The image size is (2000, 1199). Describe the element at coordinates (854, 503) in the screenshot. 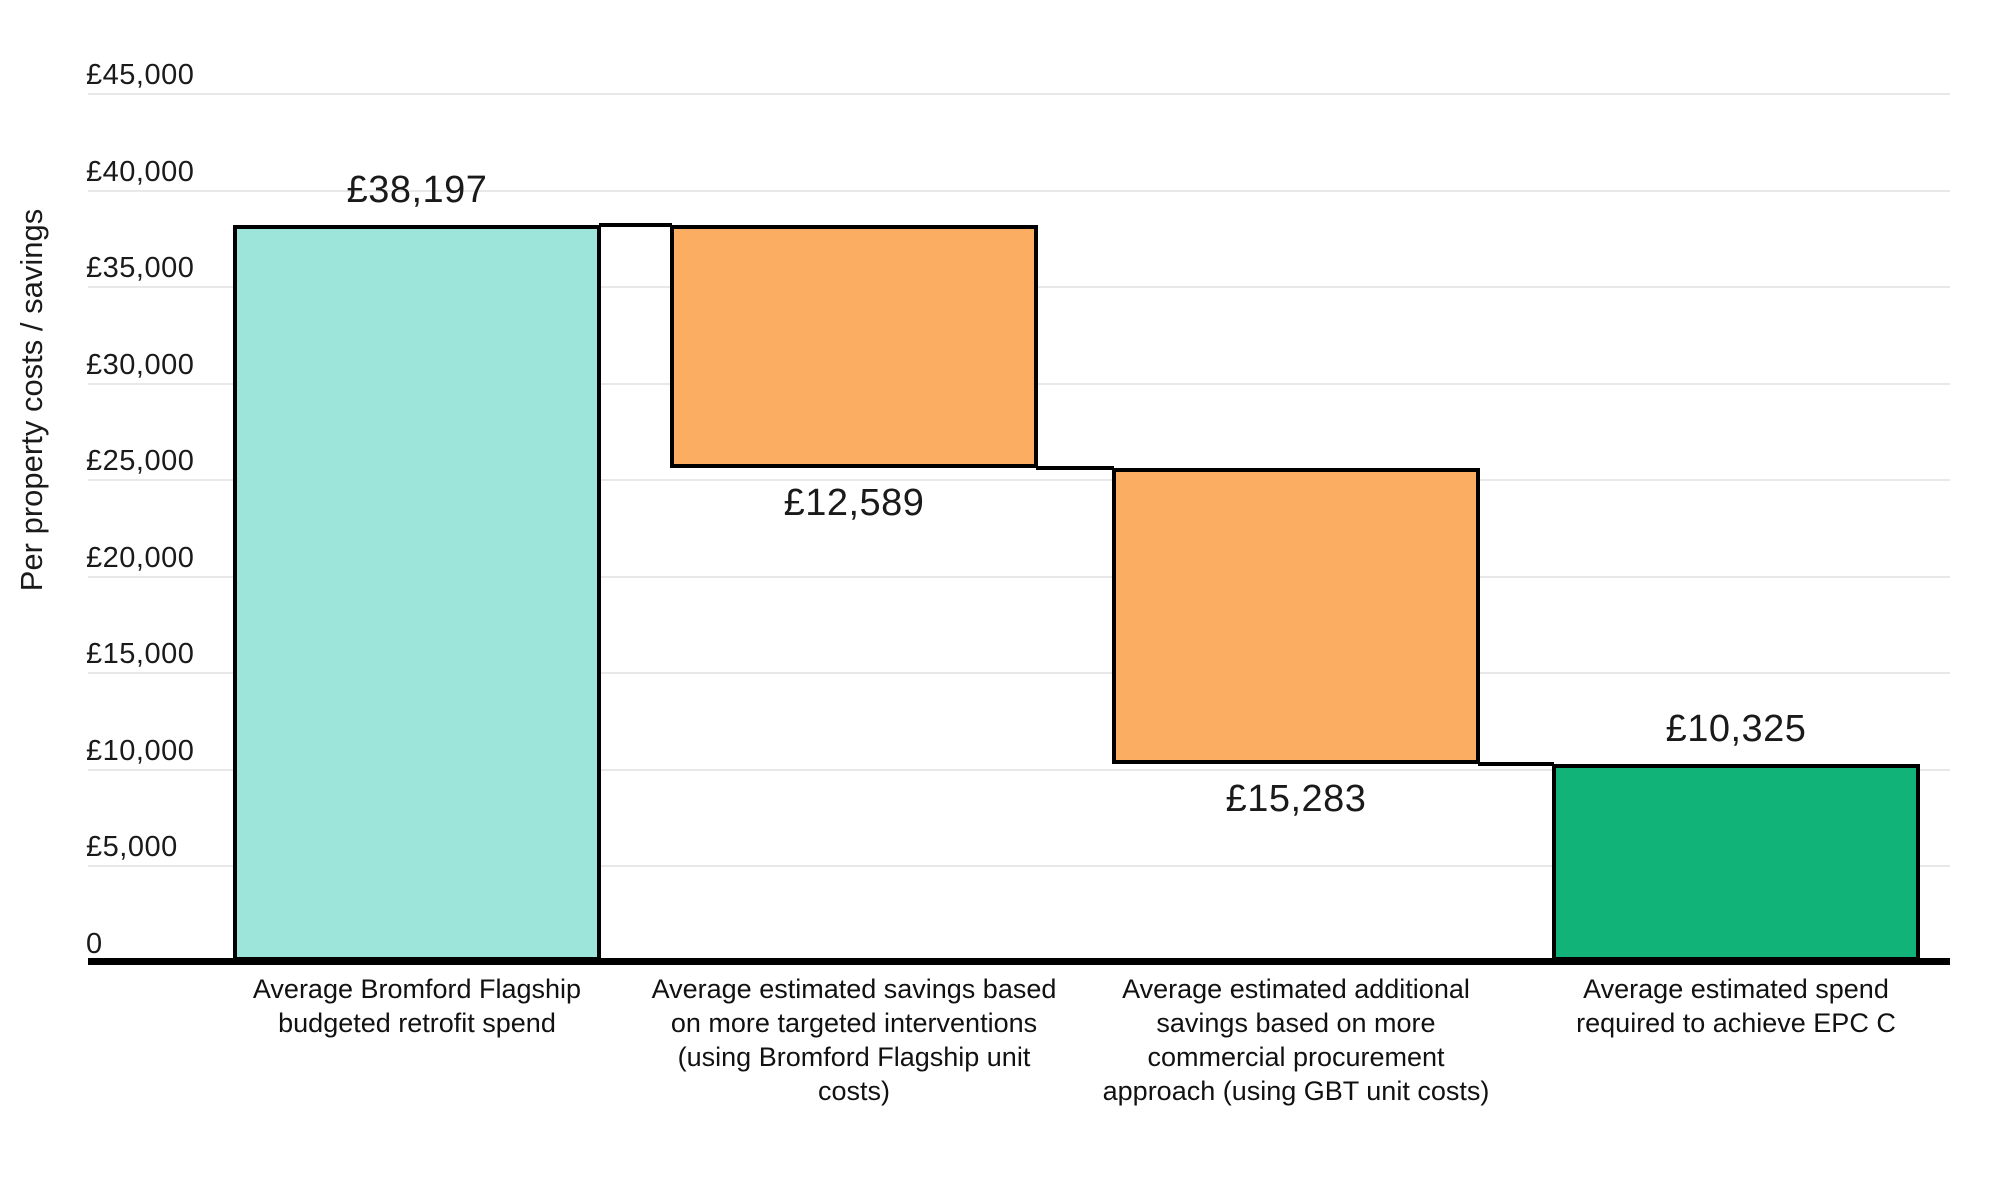

I see `value-label: £12,589` at that location.